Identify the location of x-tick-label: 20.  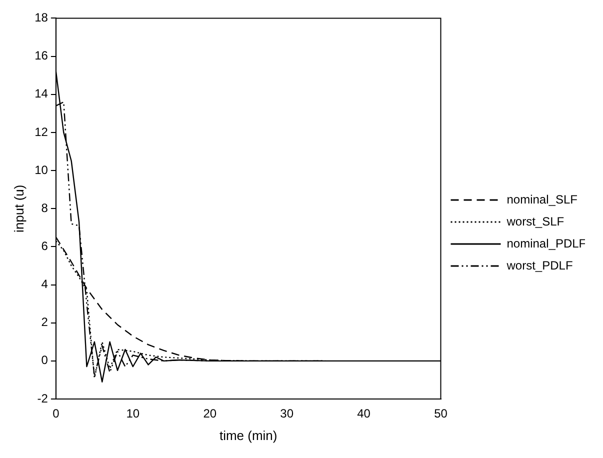
(210, 413).